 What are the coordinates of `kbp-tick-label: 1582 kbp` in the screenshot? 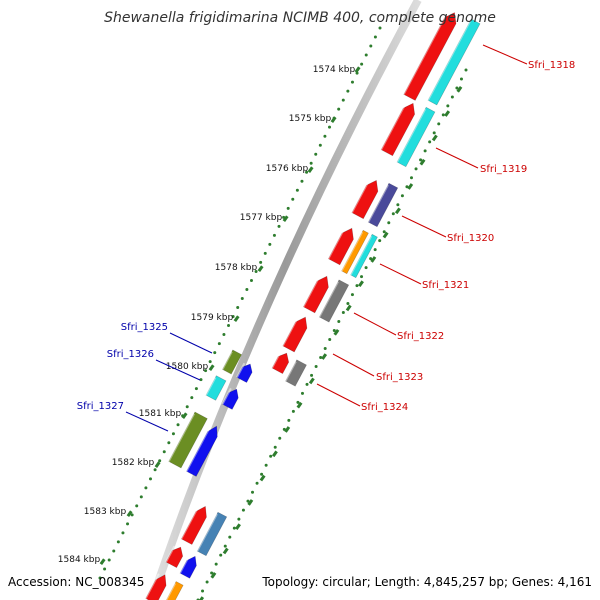 It's located at (133, 463).